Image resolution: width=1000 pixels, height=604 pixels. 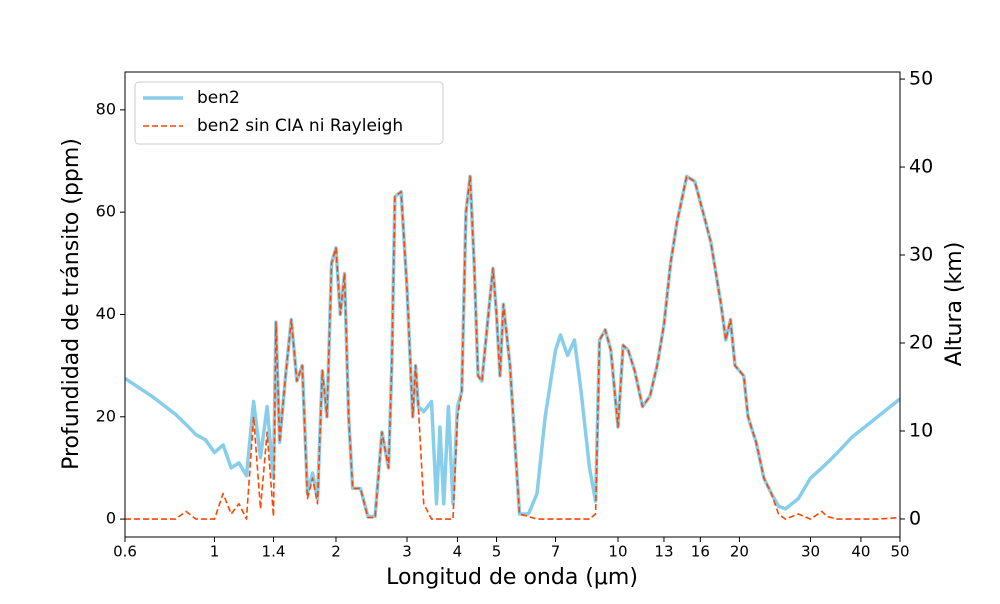 I want to click on x-tick-label: 1.4, so click(x=274, y=552).